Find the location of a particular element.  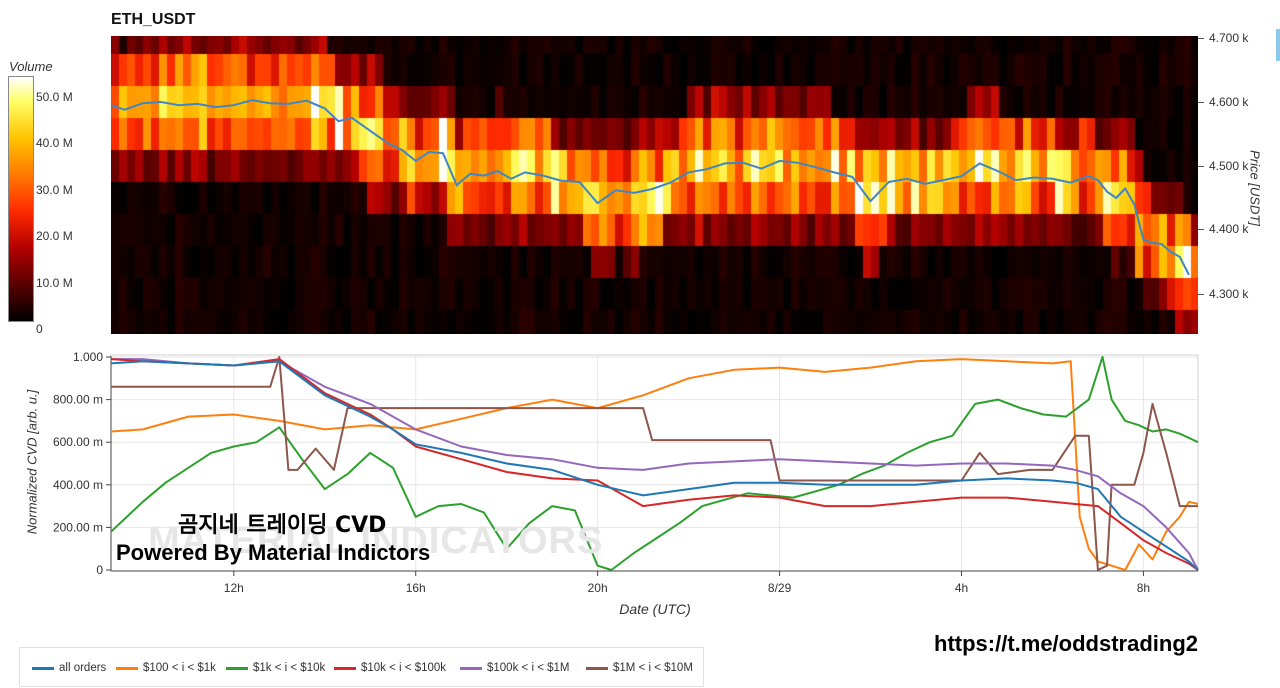

price-tick-label: 4.300 k is located at coordinates (1229, 294).